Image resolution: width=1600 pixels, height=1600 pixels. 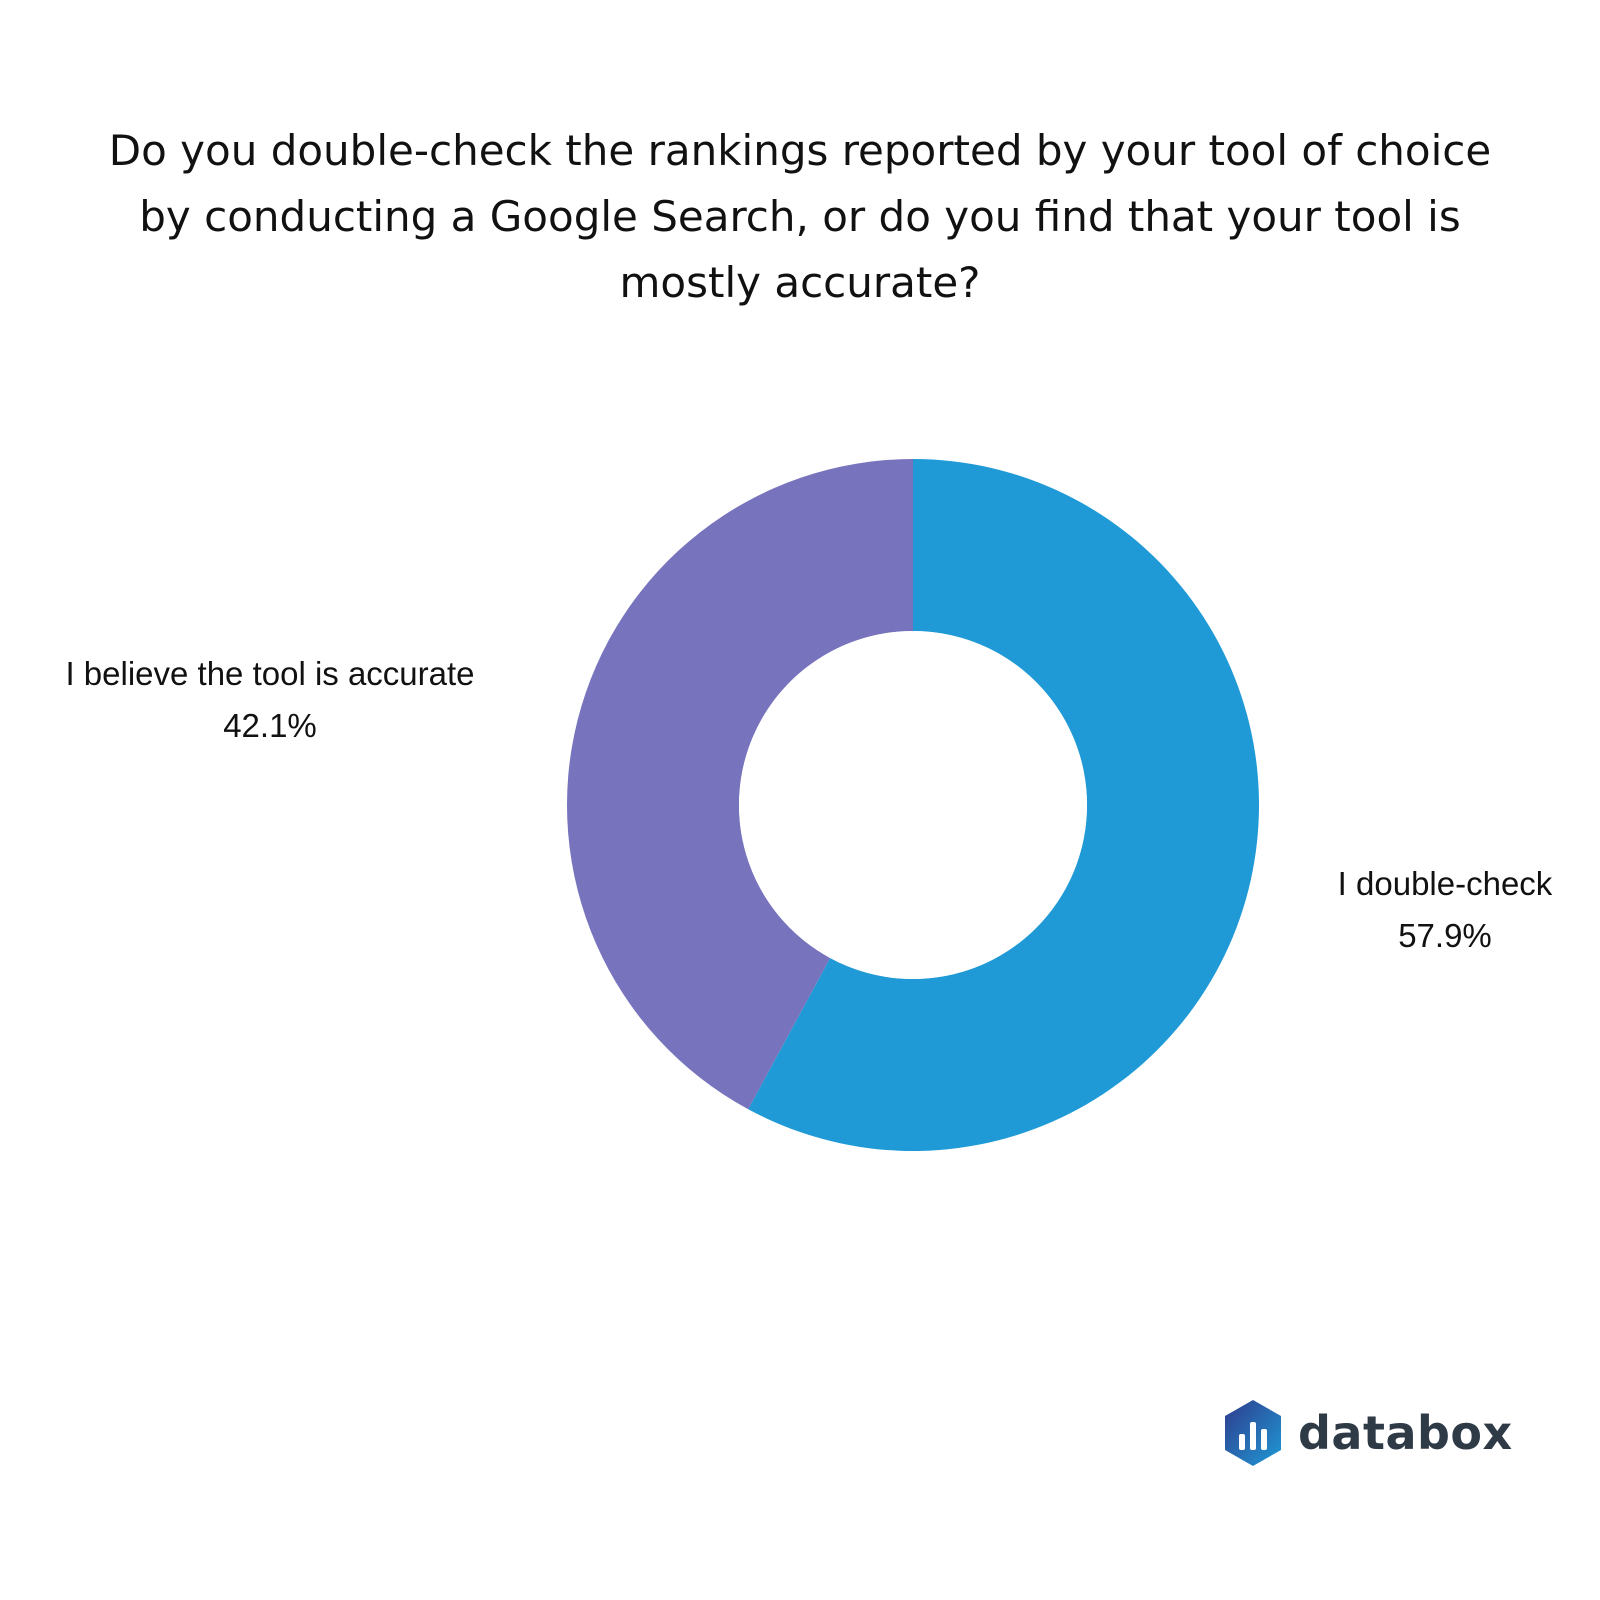 What do you see at coordinates (270, 673) in the screenshot?
I see `slice-label-accurate-name: I believe the tool is accurate` at bounding box center [270, 673].